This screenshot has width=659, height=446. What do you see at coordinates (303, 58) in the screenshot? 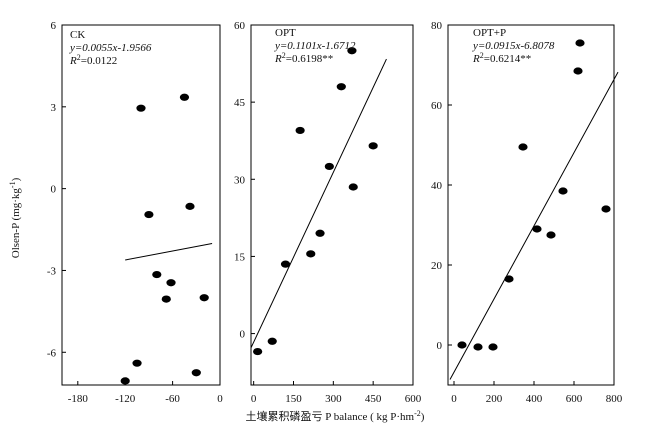
I see `panel-opt-r2: R2=0.6198**` at bounding box center [303, 58].